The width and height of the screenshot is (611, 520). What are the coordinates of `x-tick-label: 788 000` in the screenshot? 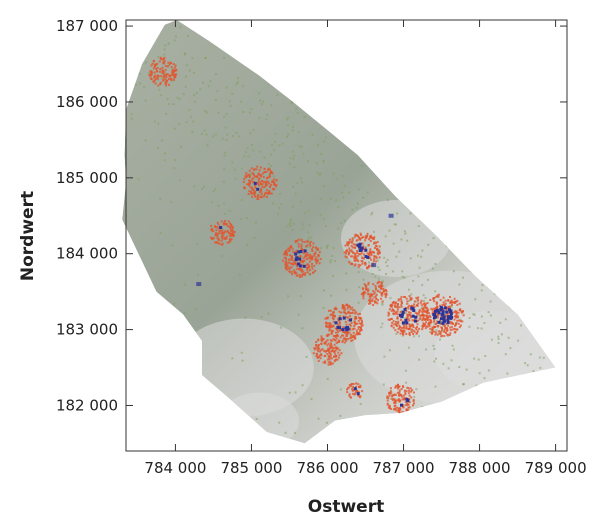 It's located at (480, 468).